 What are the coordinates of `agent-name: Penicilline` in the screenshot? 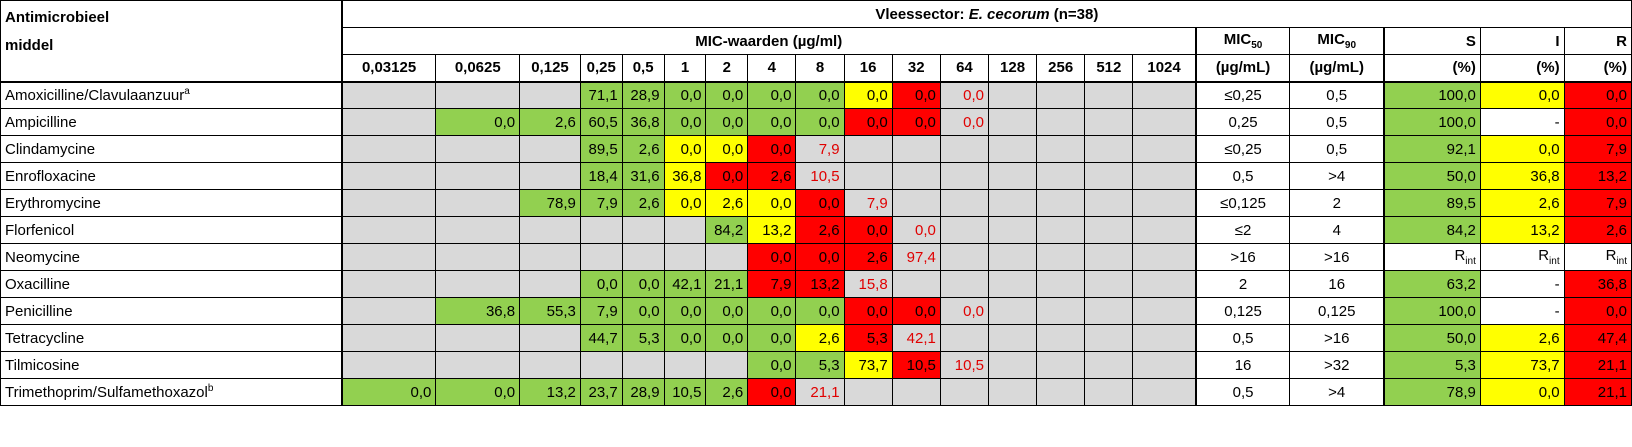 It's located at (171, 311).